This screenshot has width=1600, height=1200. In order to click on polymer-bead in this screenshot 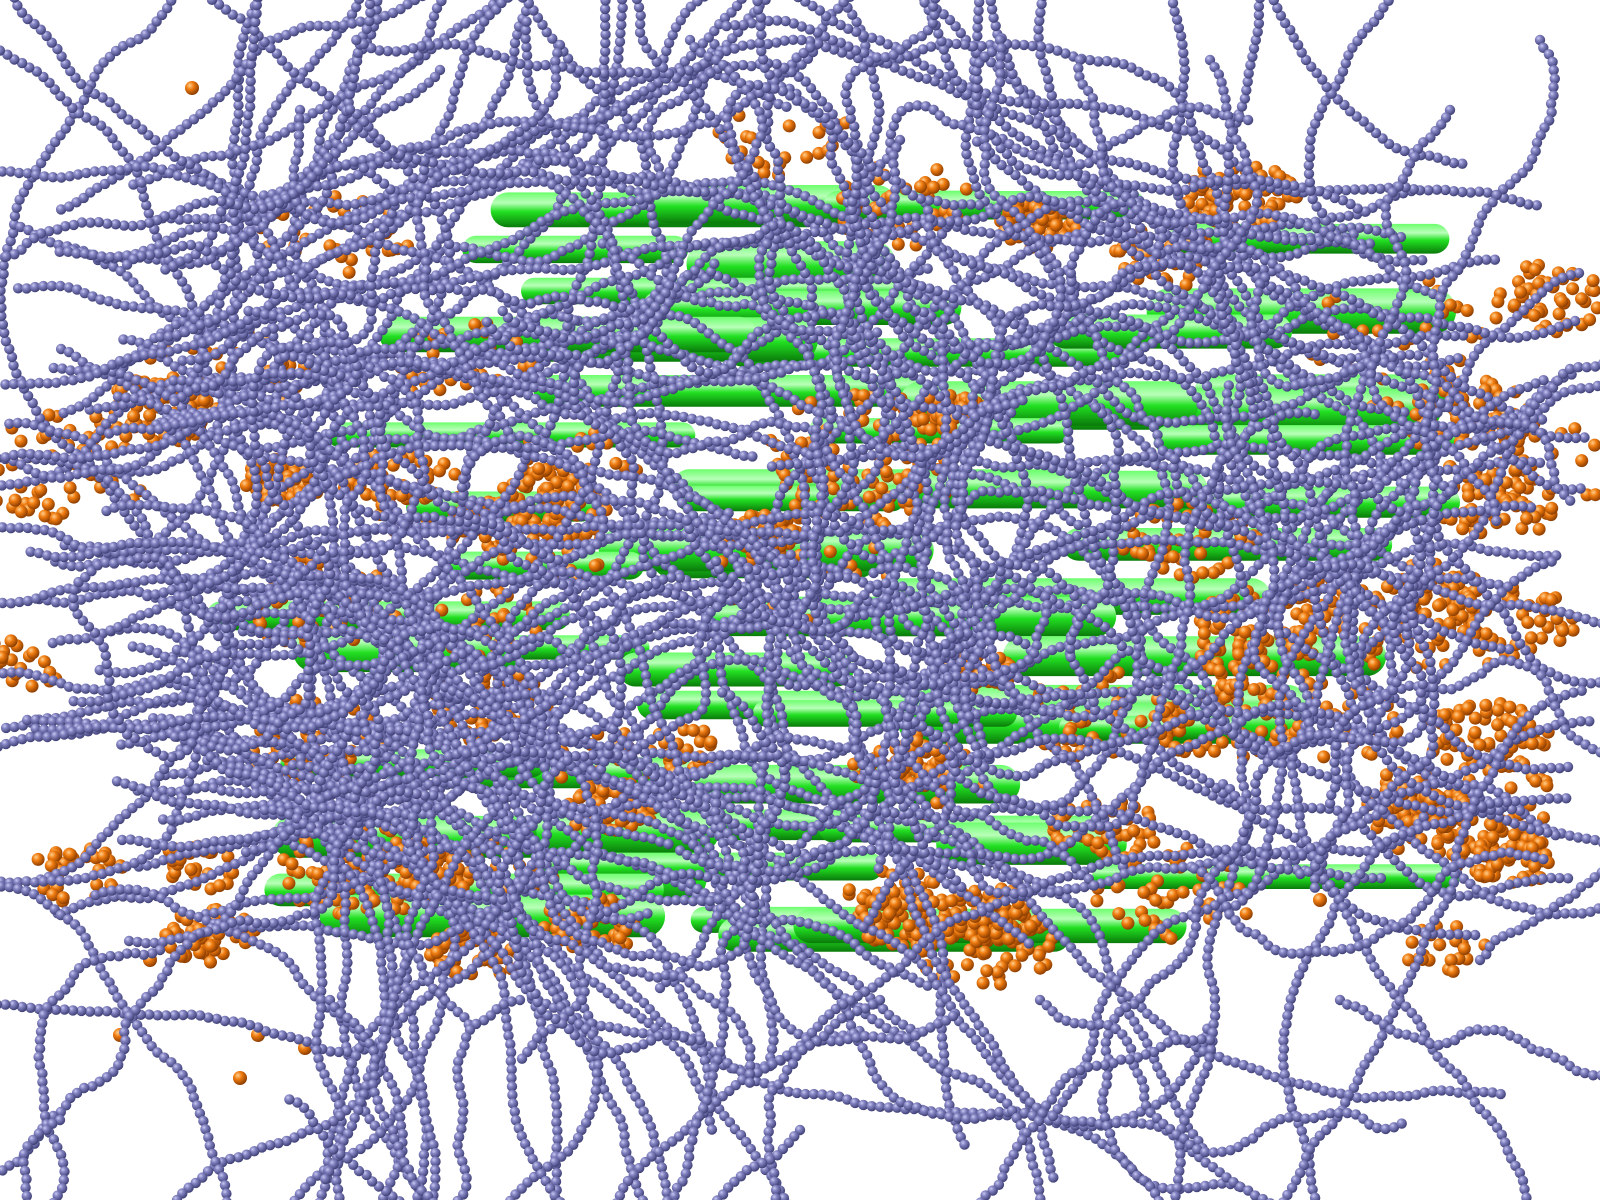, I will do `click(964, 1144)`.